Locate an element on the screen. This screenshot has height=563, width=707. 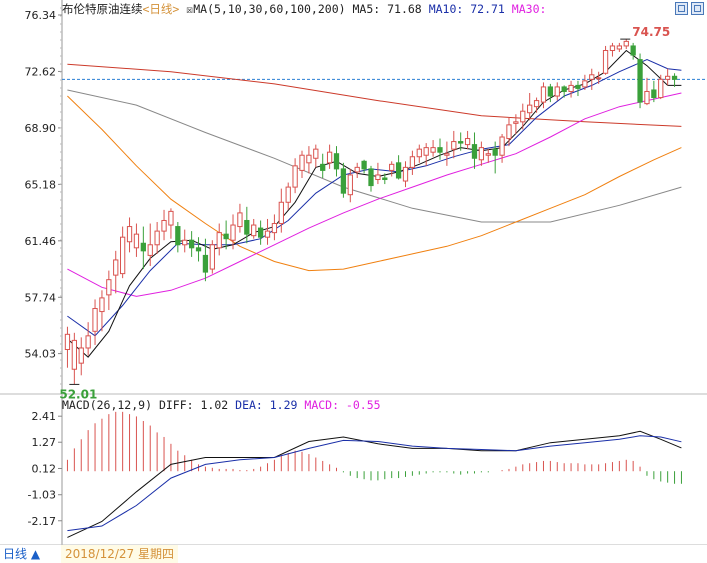
low-annotation: 52.01 is located at coordinates (78, 394).